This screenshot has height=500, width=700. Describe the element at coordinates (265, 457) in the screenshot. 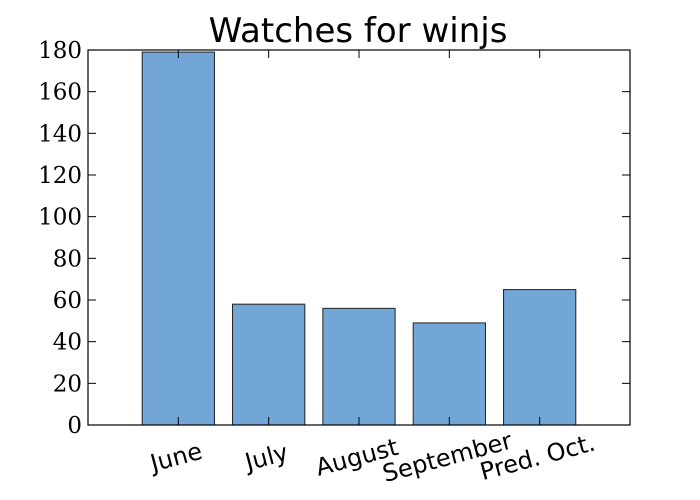

I see `x-tick-label: July` at that location.